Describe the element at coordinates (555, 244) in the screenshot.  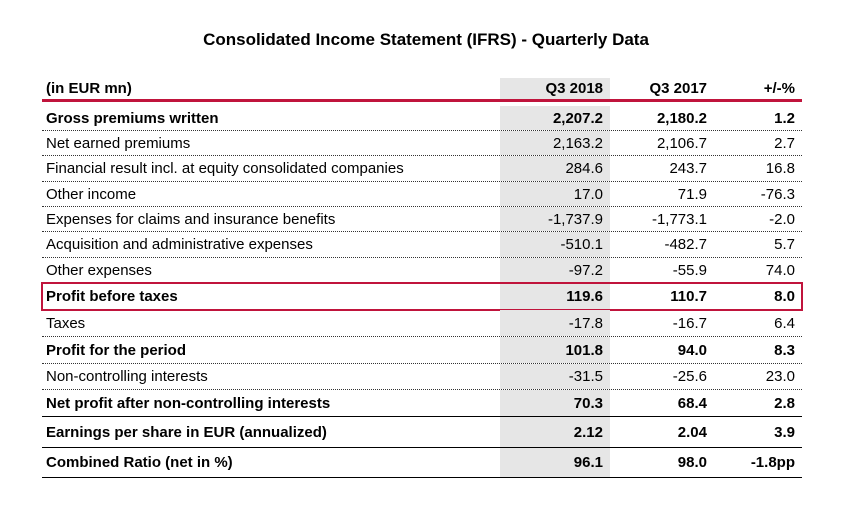
I see `row-q3-2018: -510.1` at that location.